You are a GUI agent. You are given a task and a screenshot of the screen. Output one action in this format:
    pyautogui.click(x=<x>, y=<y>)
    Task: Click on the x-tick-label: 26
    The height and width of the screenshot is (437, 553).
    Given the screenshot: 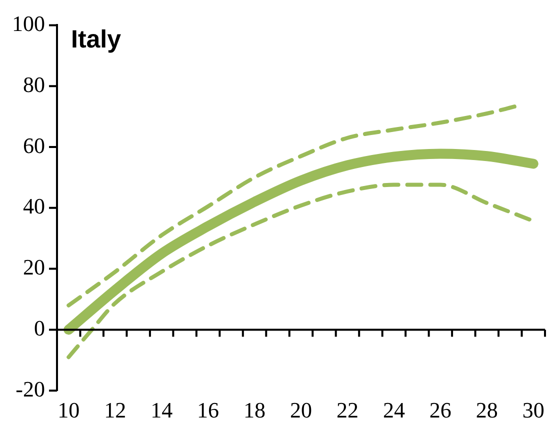 What is the action you would take?
    pyautogui.click(x=440, y=410)
    